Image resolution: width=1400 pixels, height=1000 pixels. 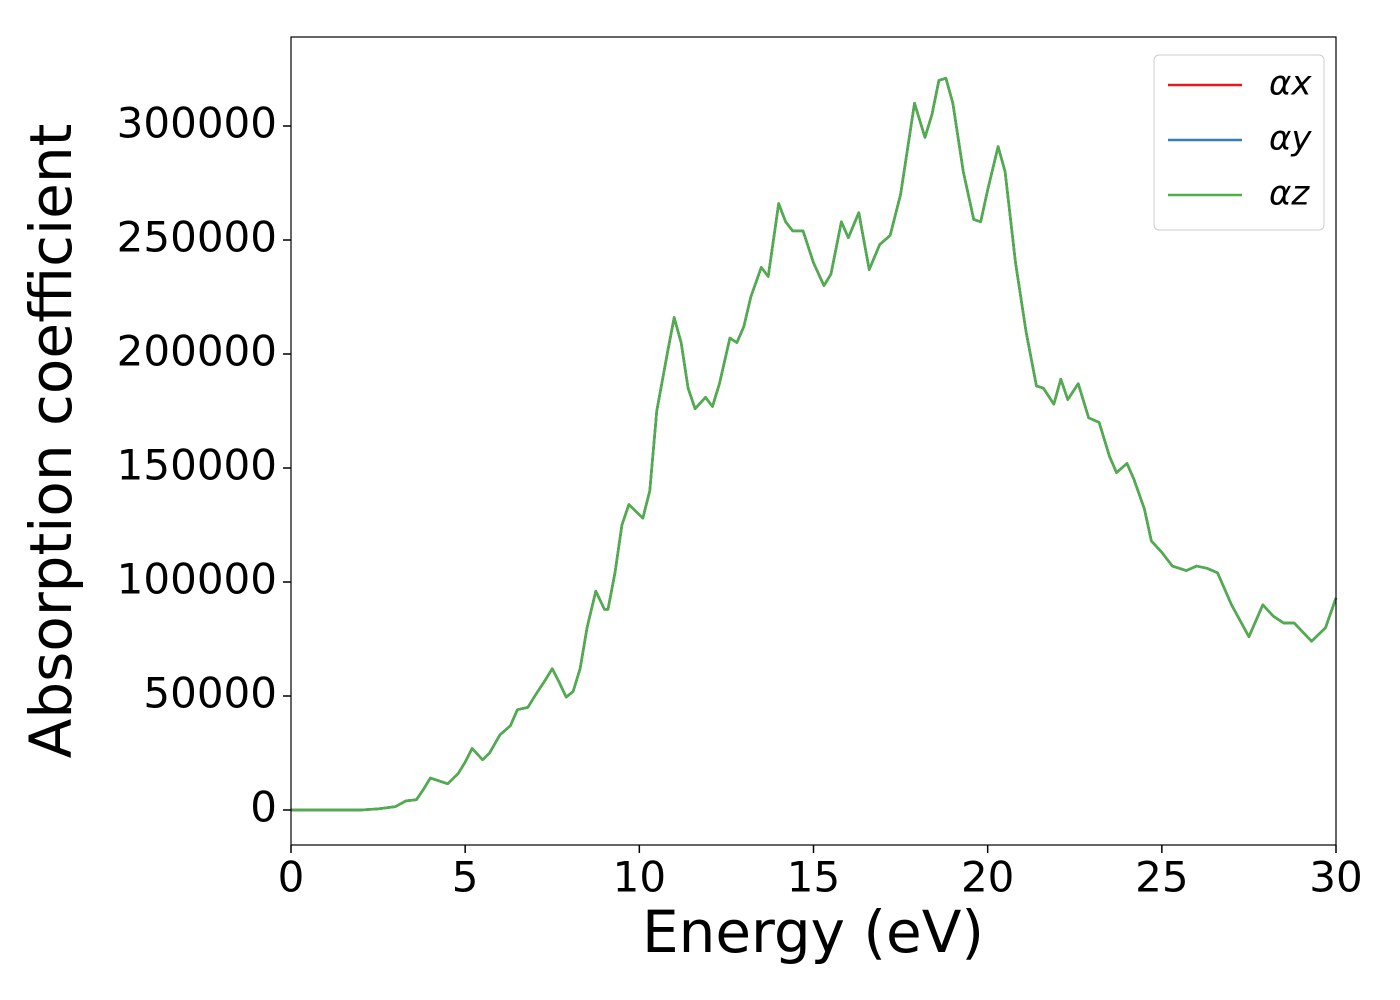 I want to click on y-tick-label: 250000, so click(x=197, y=237).